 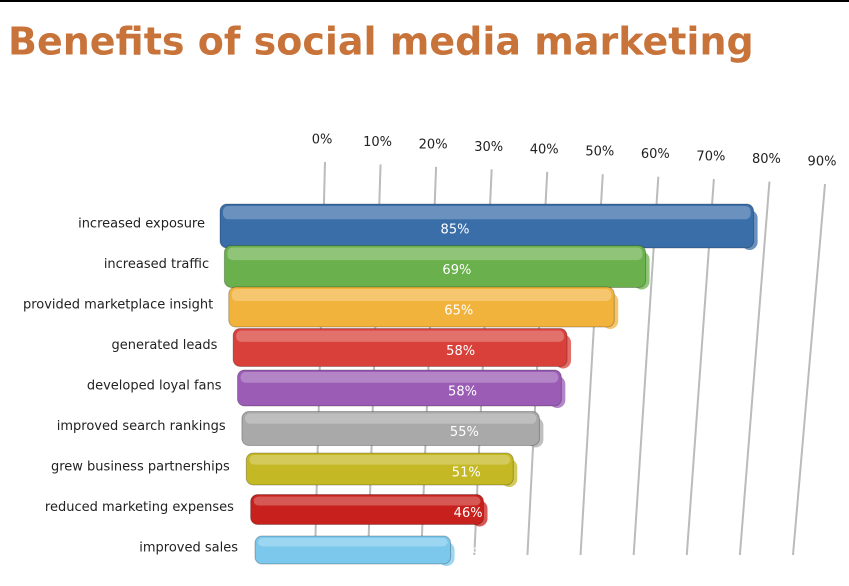 I want to click on x-tick-label: 80%, so click(x=766, y=159).